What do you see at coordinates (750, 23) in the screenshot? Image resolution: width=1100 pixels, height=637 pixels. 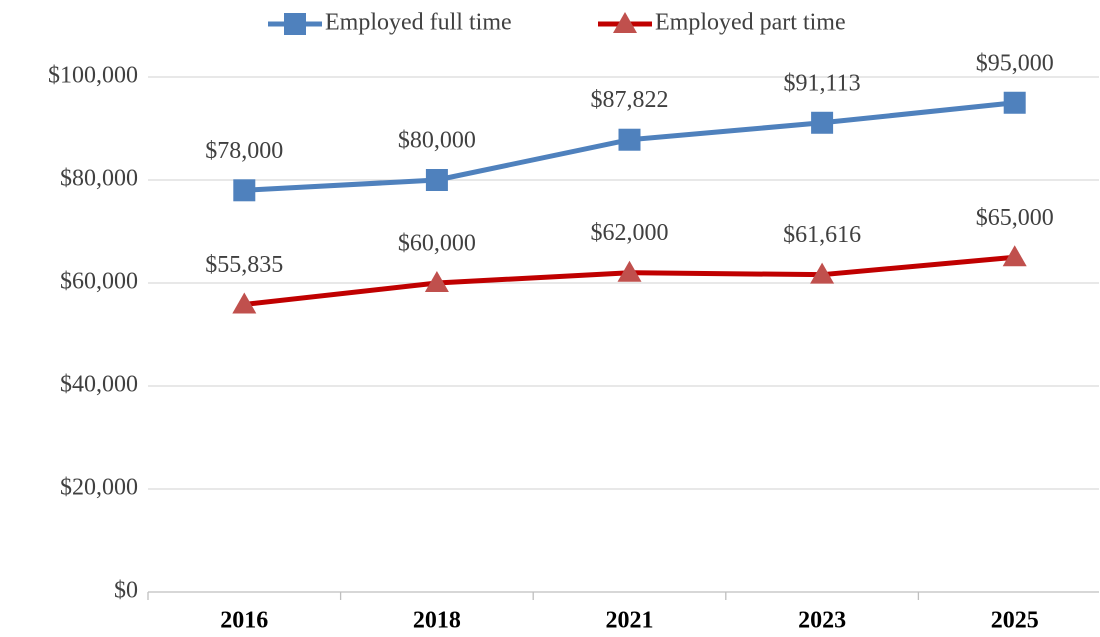 I see `legend-label: Employed part time` at bounding box center [750, 23].